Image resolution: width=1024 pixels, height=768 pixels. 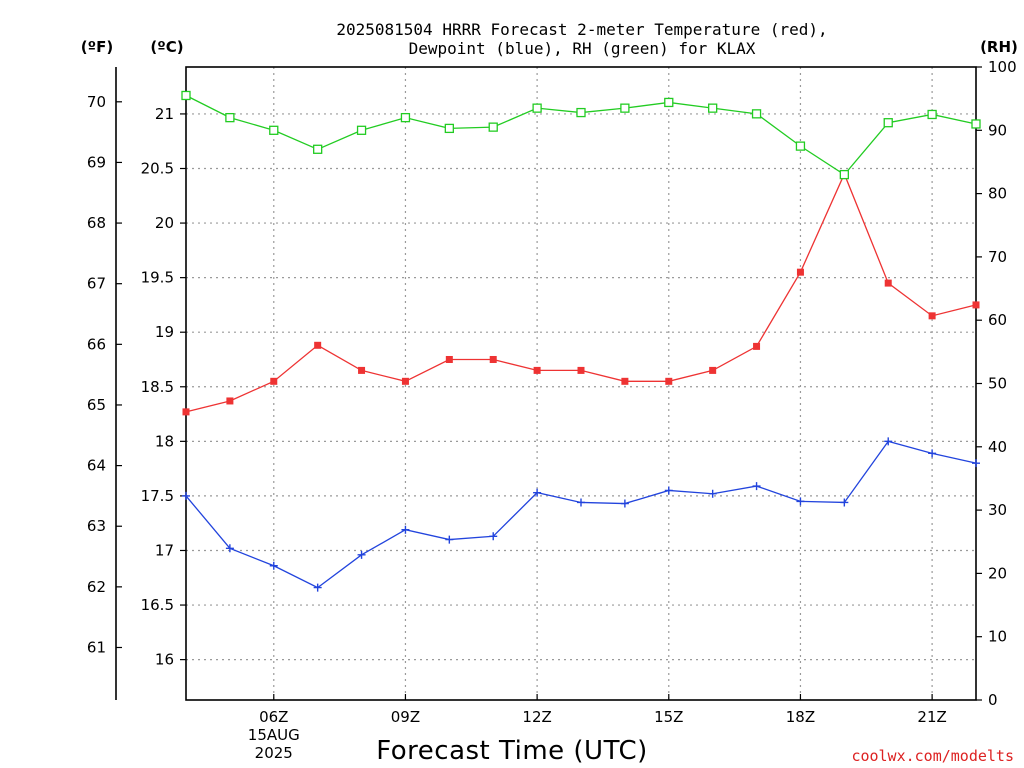 I want to click on rh-tick-label: 70, so click(x=997, y=257).